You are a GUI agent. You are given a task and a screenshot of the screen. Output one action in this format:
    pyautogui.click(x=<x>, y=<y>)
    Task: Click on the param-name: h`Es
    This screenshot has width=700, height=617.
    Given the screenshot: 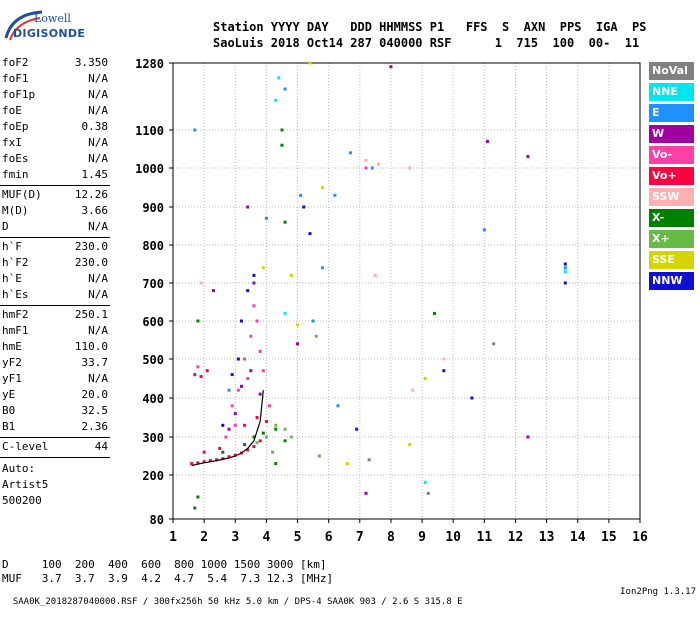 What is the action you would take?
    pyautogui.click(x=15, y=294)
    